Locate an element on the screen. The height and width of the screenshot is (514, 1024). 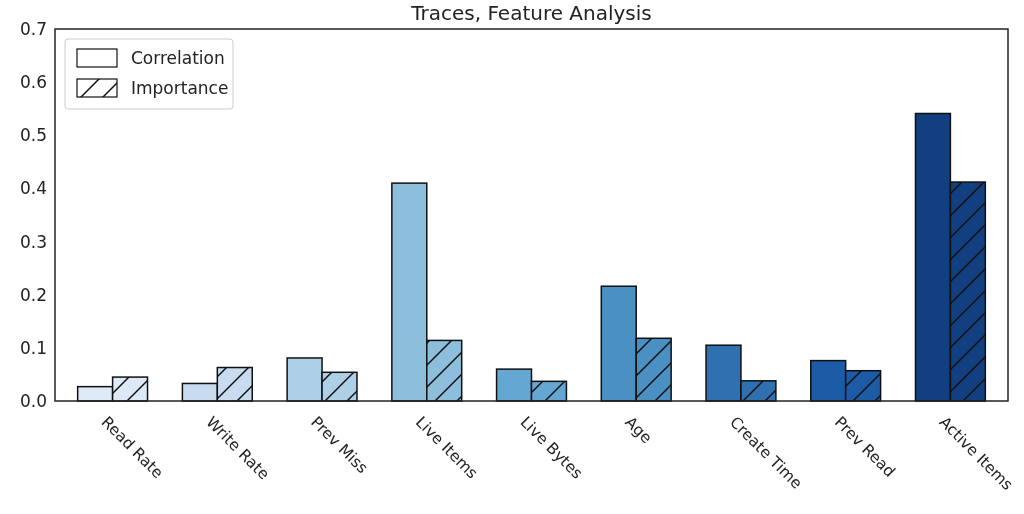
legend-label: Importance is located at coordinates (180, 87).